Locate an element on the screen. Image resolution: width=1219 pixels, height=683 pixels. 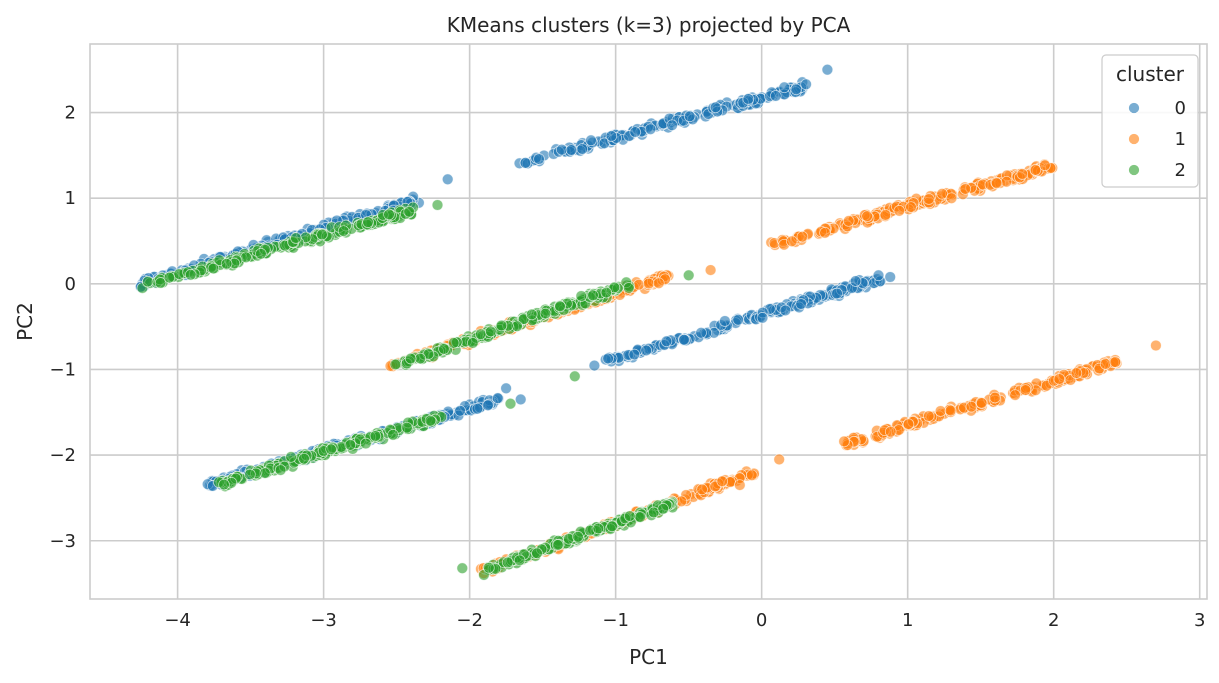
x-tick-label: −4 is located at coordinates (177, 620).